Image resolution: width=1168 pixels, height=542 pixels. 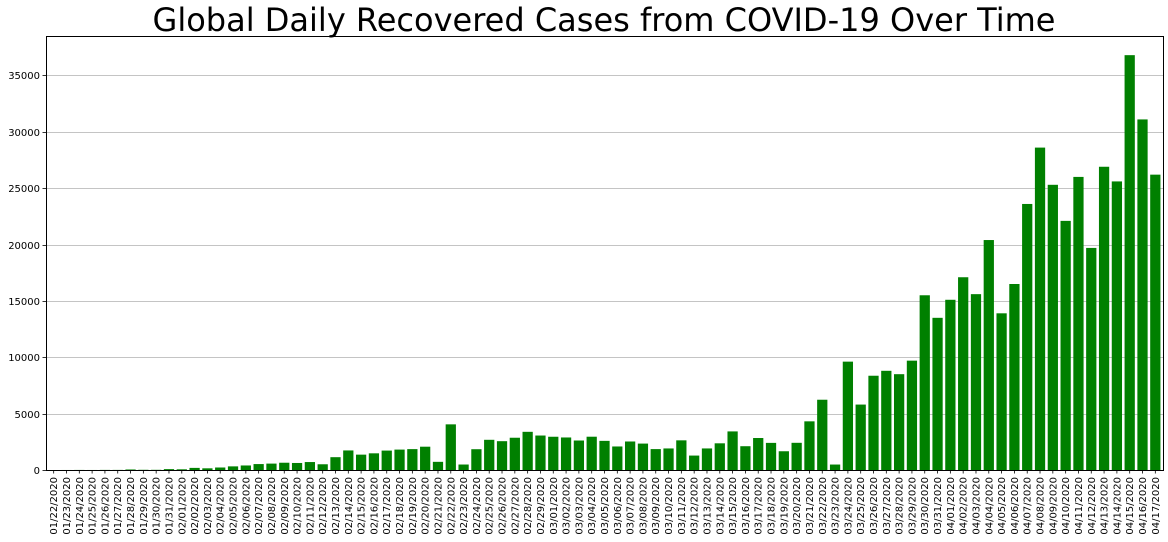 What do you see at coordinates (695, 506) in the screenshot?
I see `x-tick-label: 03/12/2020` at bounding box center [695, 506].